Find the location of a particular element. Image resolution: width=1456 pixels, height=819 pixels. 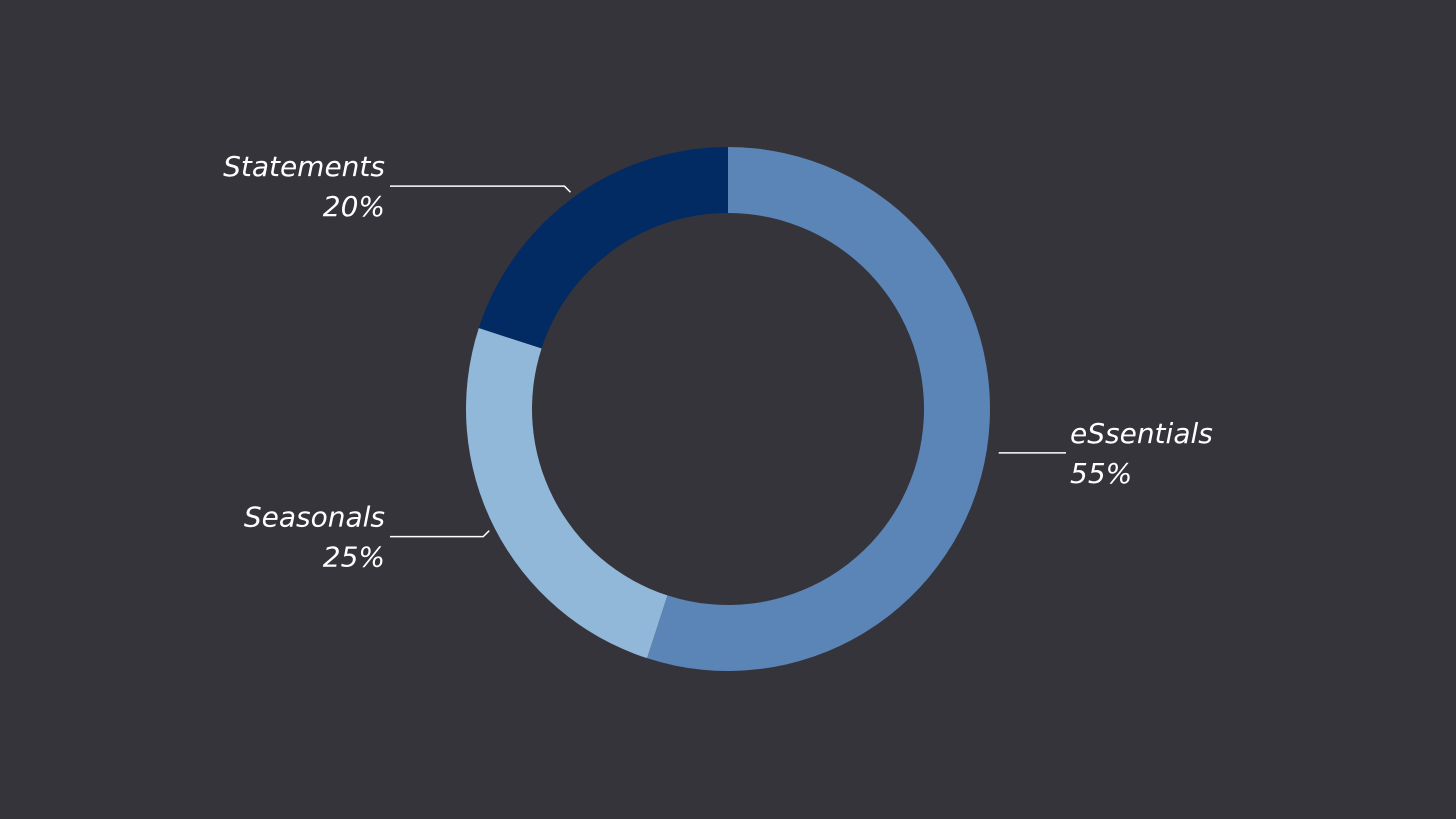

slice-value: 25% is located at coordinates (354, 557).